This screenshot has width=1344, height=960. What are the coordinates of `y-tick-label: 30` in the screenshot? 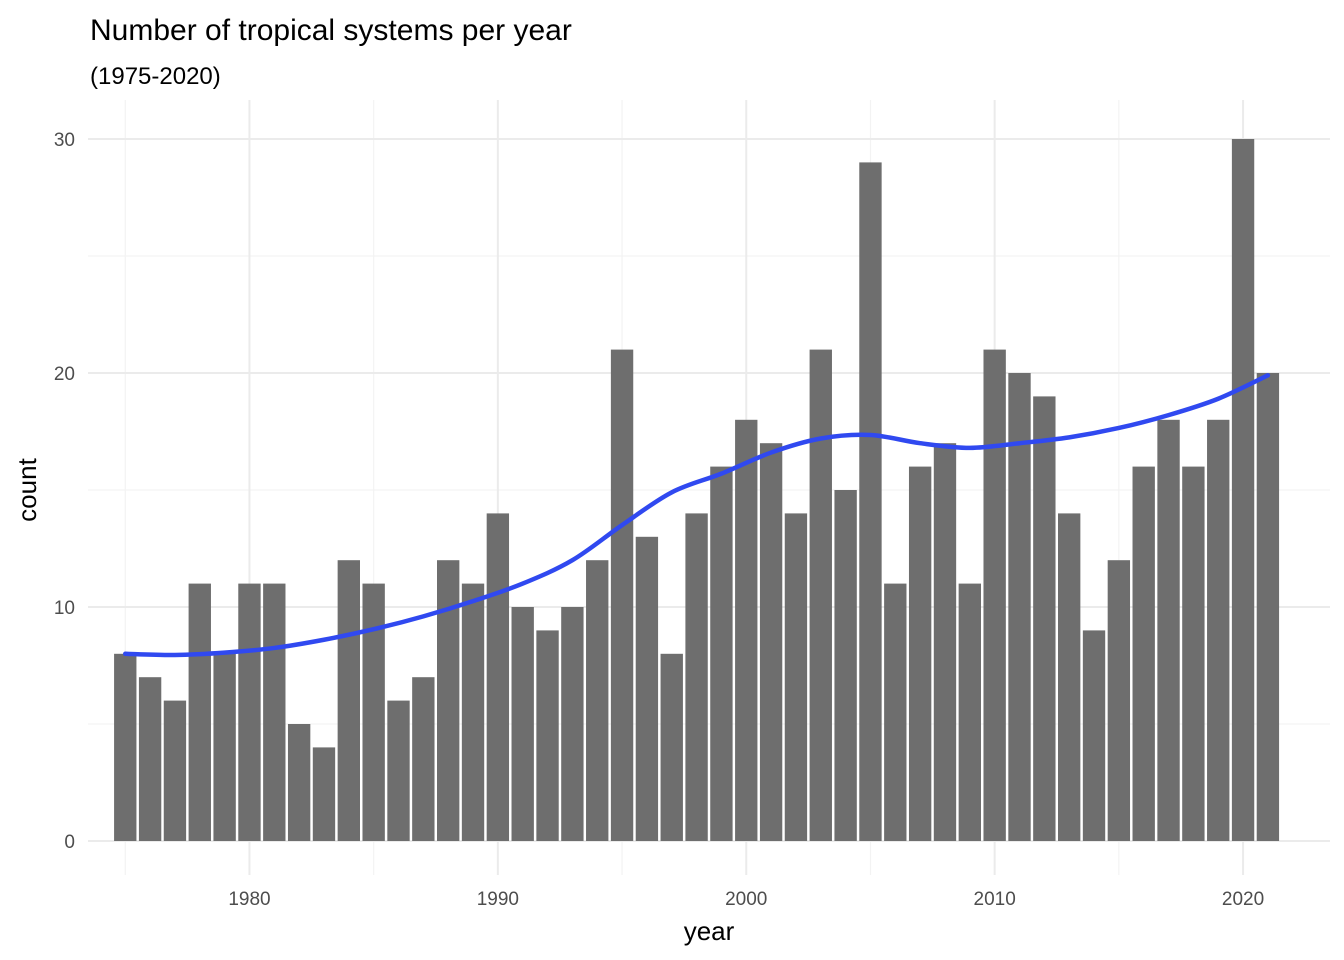 It's located at (64, 140).